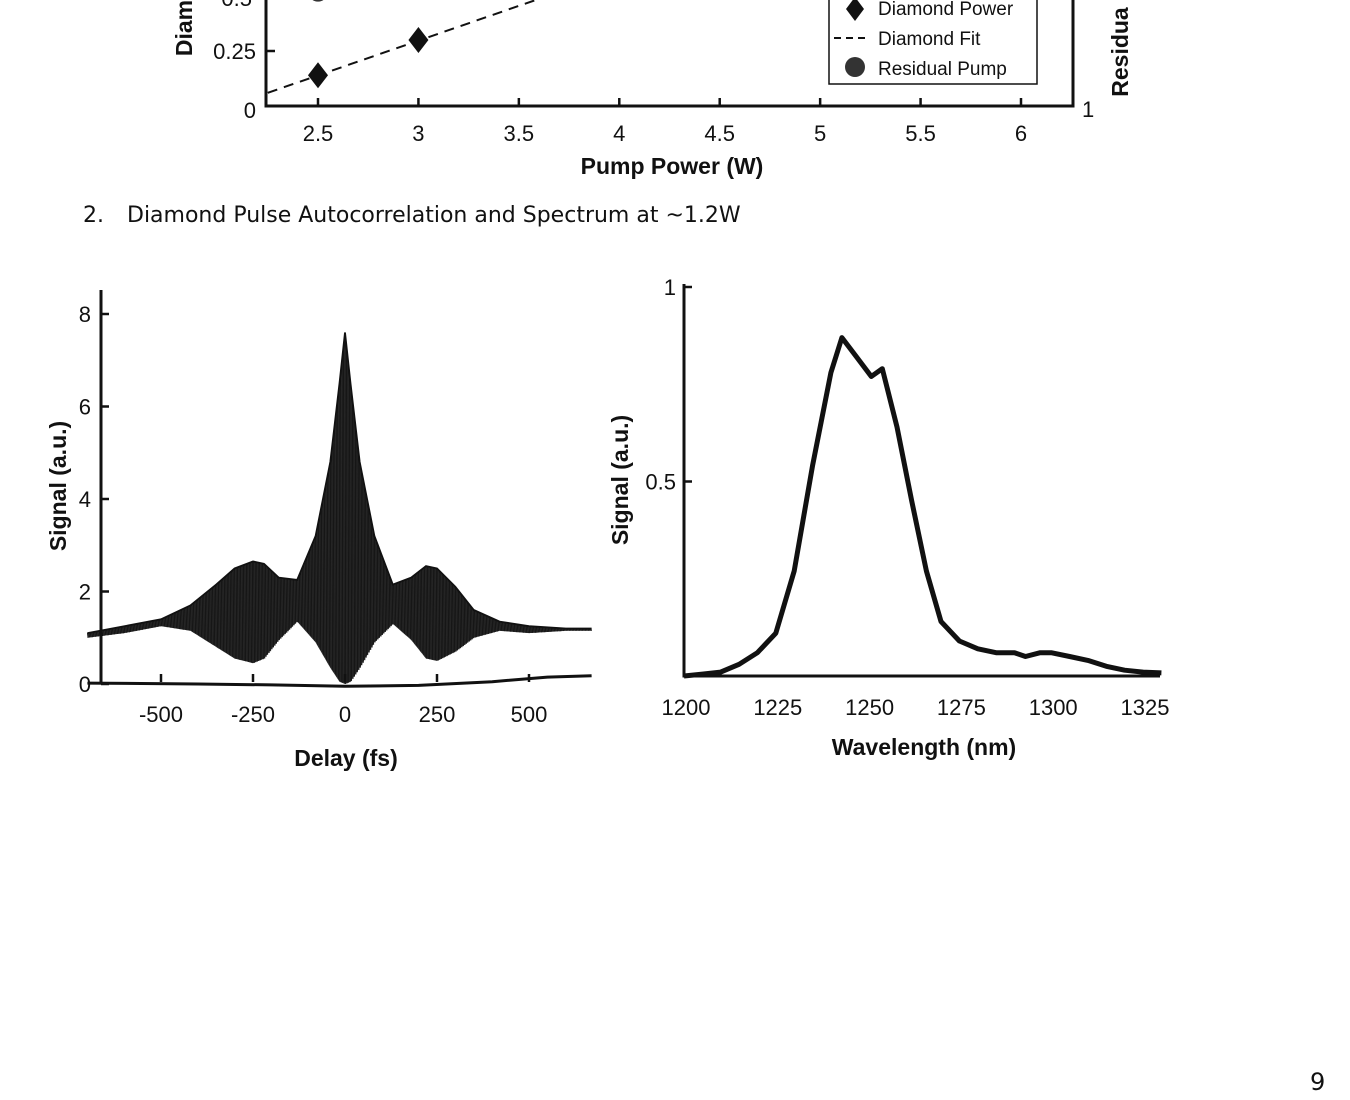 This screenshot has width=1350, height=1100. What do you see at coordinates (929, 39) in the screenshot?
I see `legend-item-diamond-fit: Diamond Fit` at bounding box center [929, 39].